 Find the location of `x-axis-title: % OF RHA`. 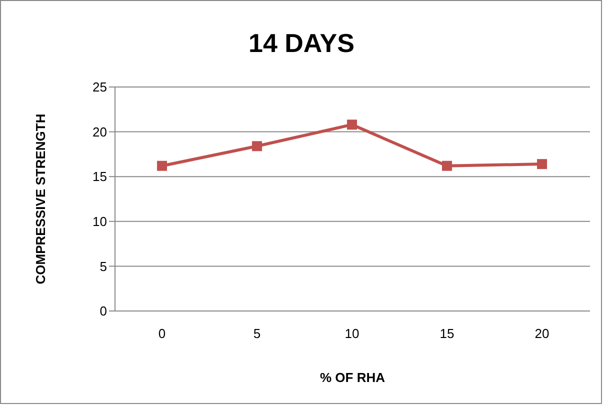

x-axis-title: % OF RHA is located at coordinates (352, 377).